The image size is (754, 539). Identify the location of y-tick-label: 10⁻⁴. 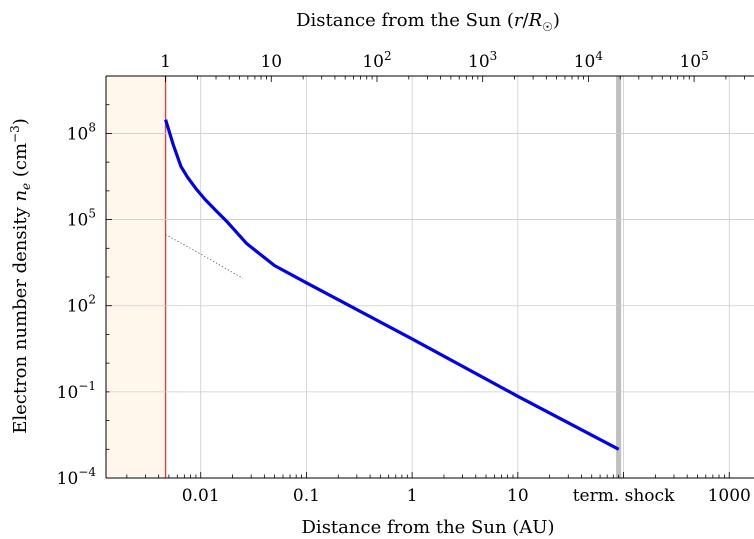
(77, 477).